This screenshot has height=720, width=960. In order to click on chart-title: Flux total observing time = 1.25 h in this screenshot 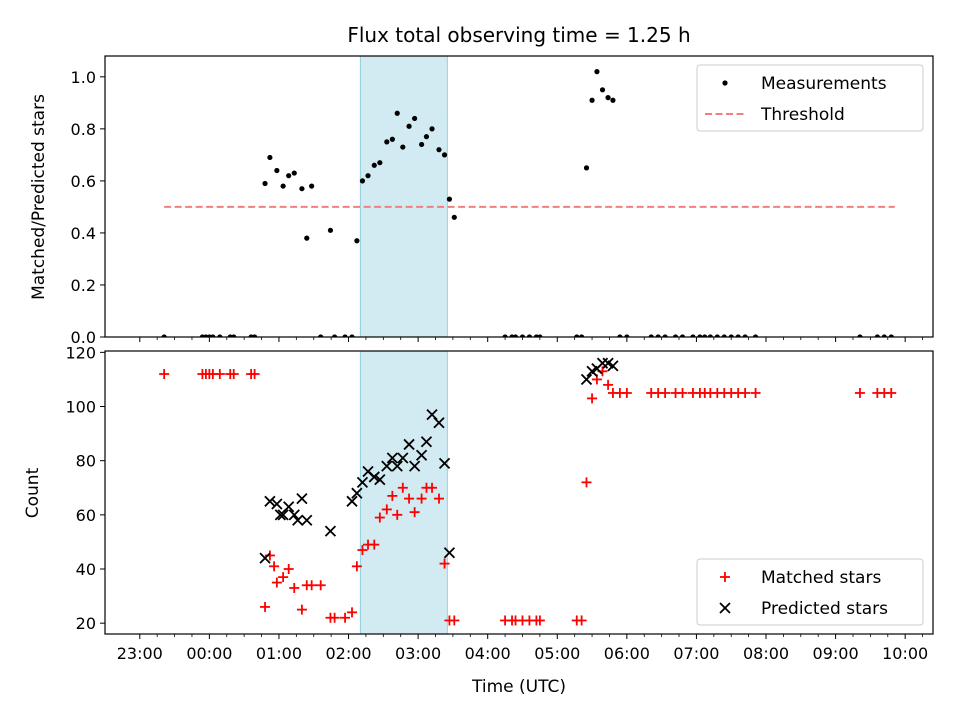, I will do `click(518, 35)`.